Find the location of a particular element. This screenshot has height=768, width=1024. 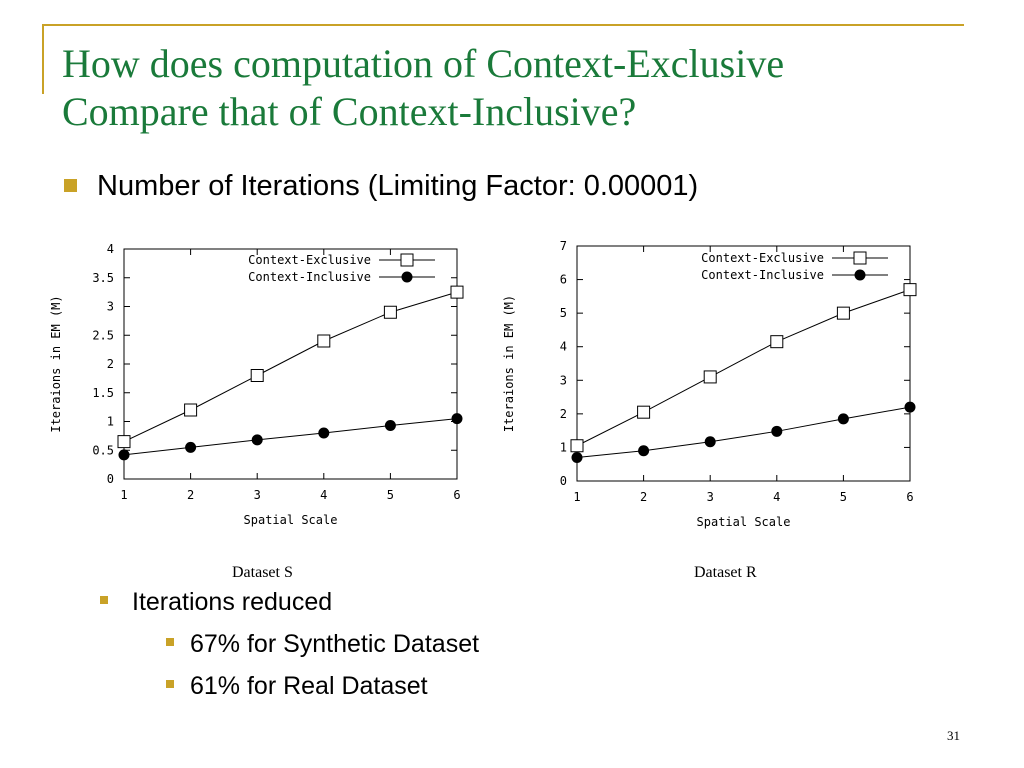

y-tick-label: 5 is located at coordinates (563, 313).